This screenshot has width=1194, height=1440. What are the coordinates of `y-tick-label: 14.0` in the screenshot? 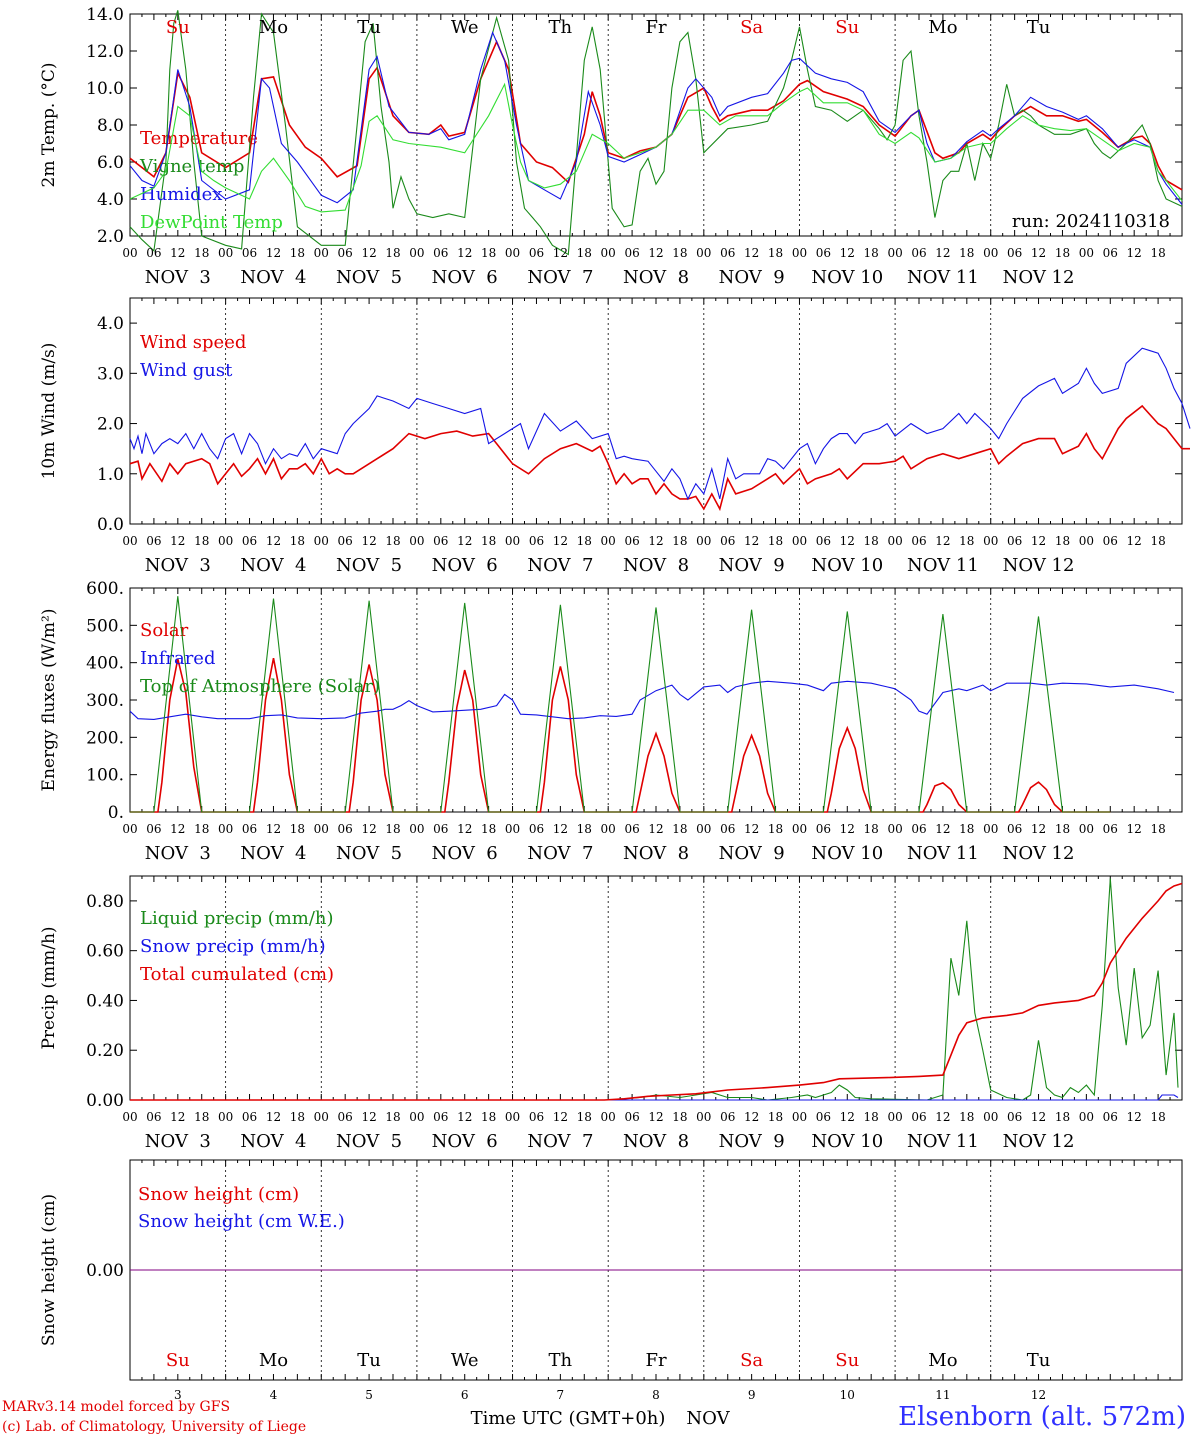 It's located at (105, 15).